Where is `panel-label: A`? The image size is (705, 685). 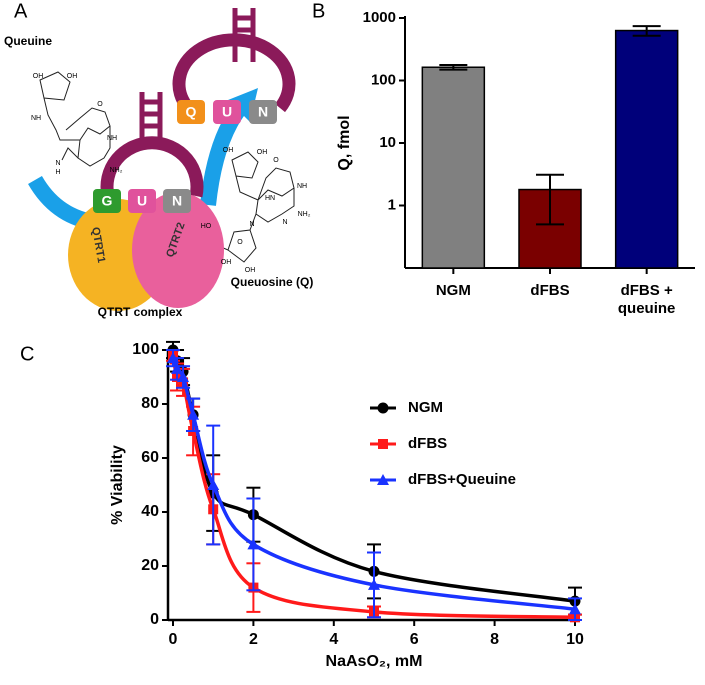
panel-label: A is located at coordinates (21, 11).